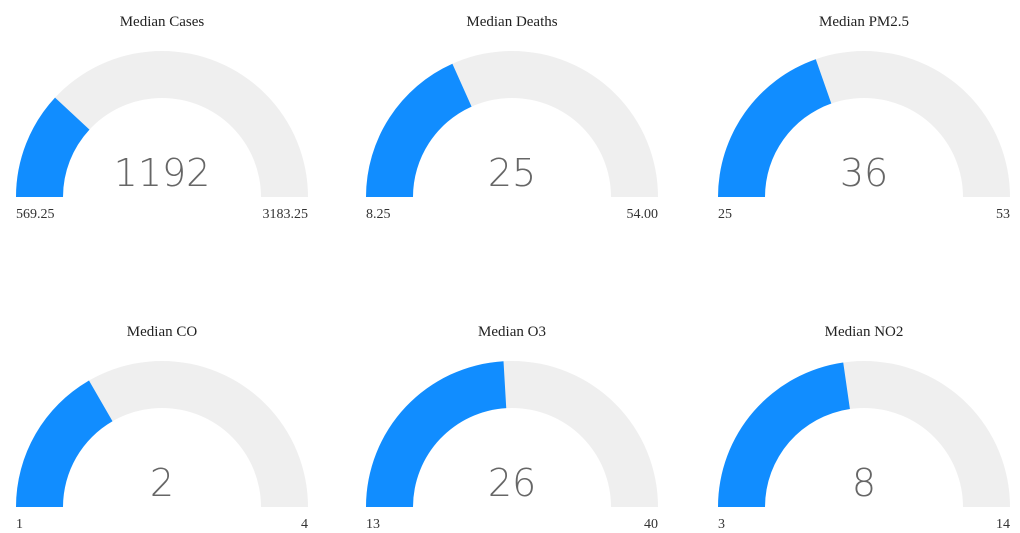  Describe the element at coordinates (721, 524) in the screenshot. I see `gauge-min: 3` at that location.